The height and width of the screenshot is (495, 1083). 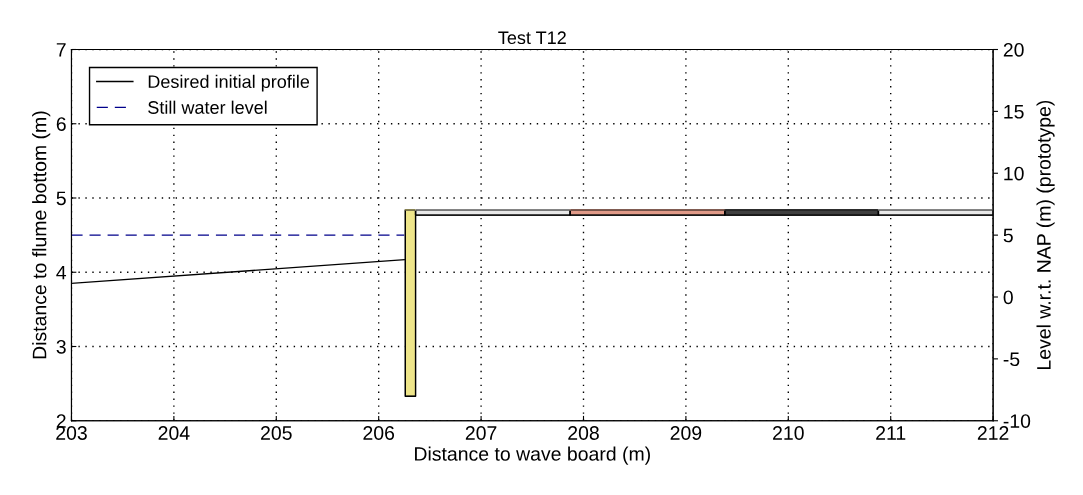 What do you see at coordinates (276, 433) in the screenshot?
I see `x-tick-label: 205` at bounding box center [276, 433].